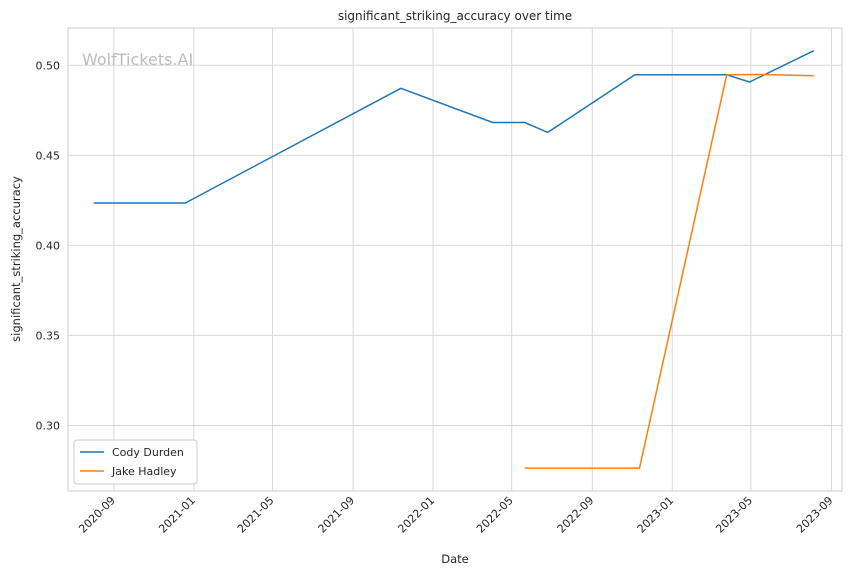  Describe the element at coordinates (495, 515) in the screenshot. I see `x-tick-label: 2022-05` at that location.